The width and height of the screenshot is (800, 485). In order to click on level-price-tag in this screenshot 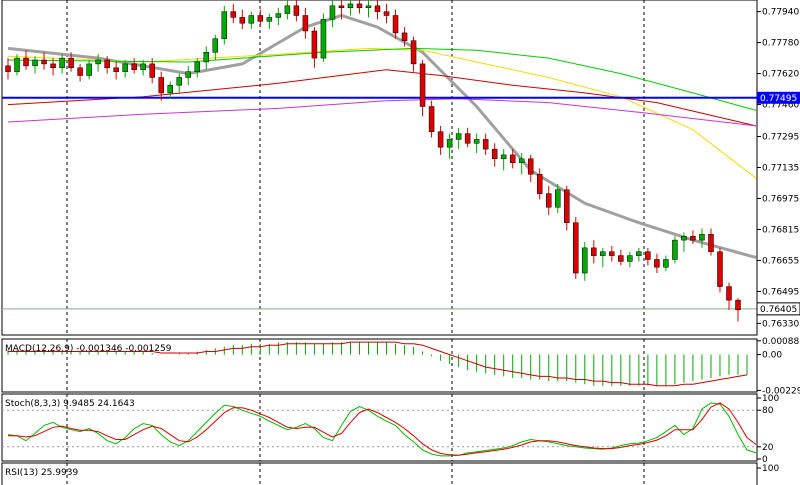, I will do `click(778, 97)`.